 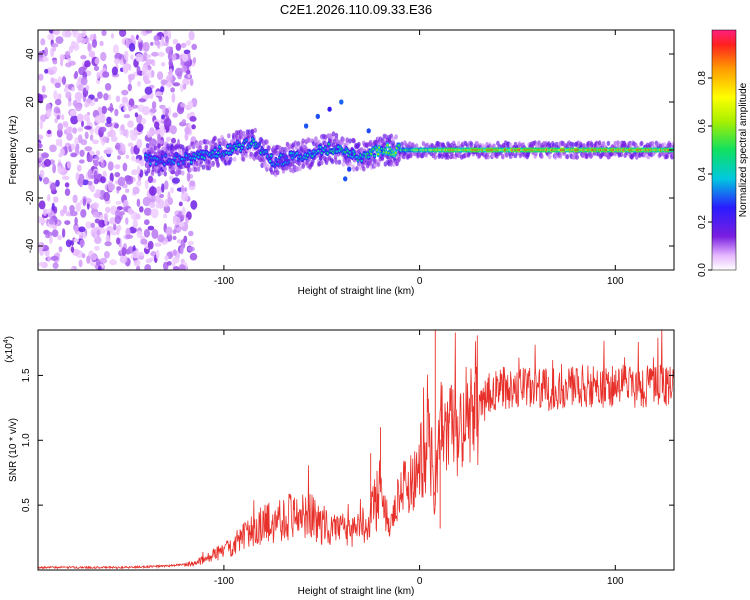 I want to click on snr-ylabel: SNR (10 * v/v), so click(x=13, y=450).